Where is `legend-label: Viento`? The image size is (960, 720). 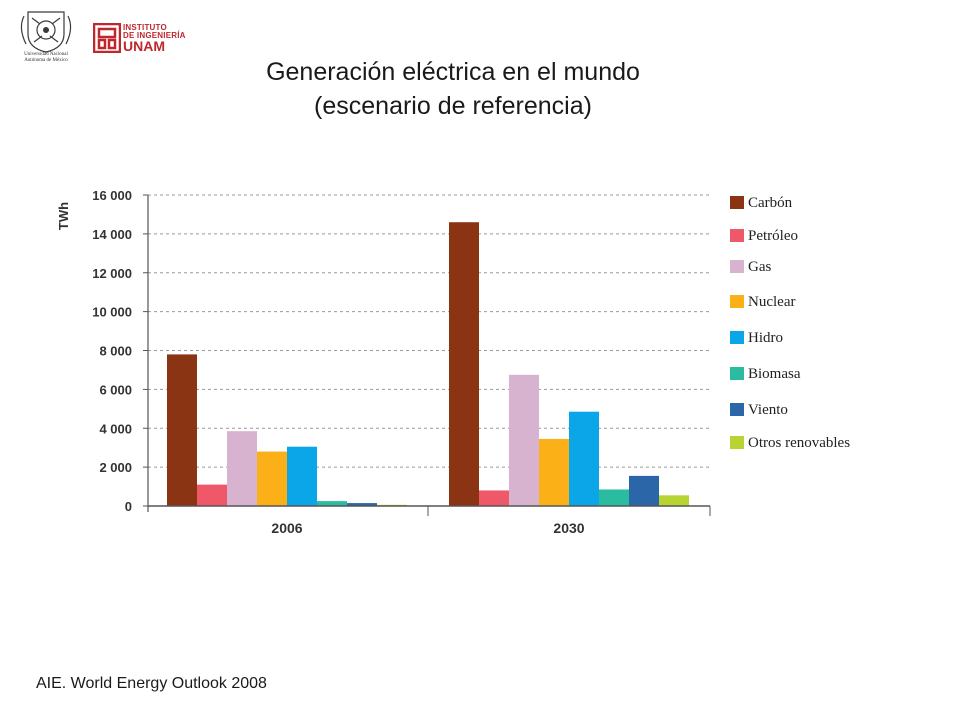
legend-label: Viento is located at coordinates (768, 410).